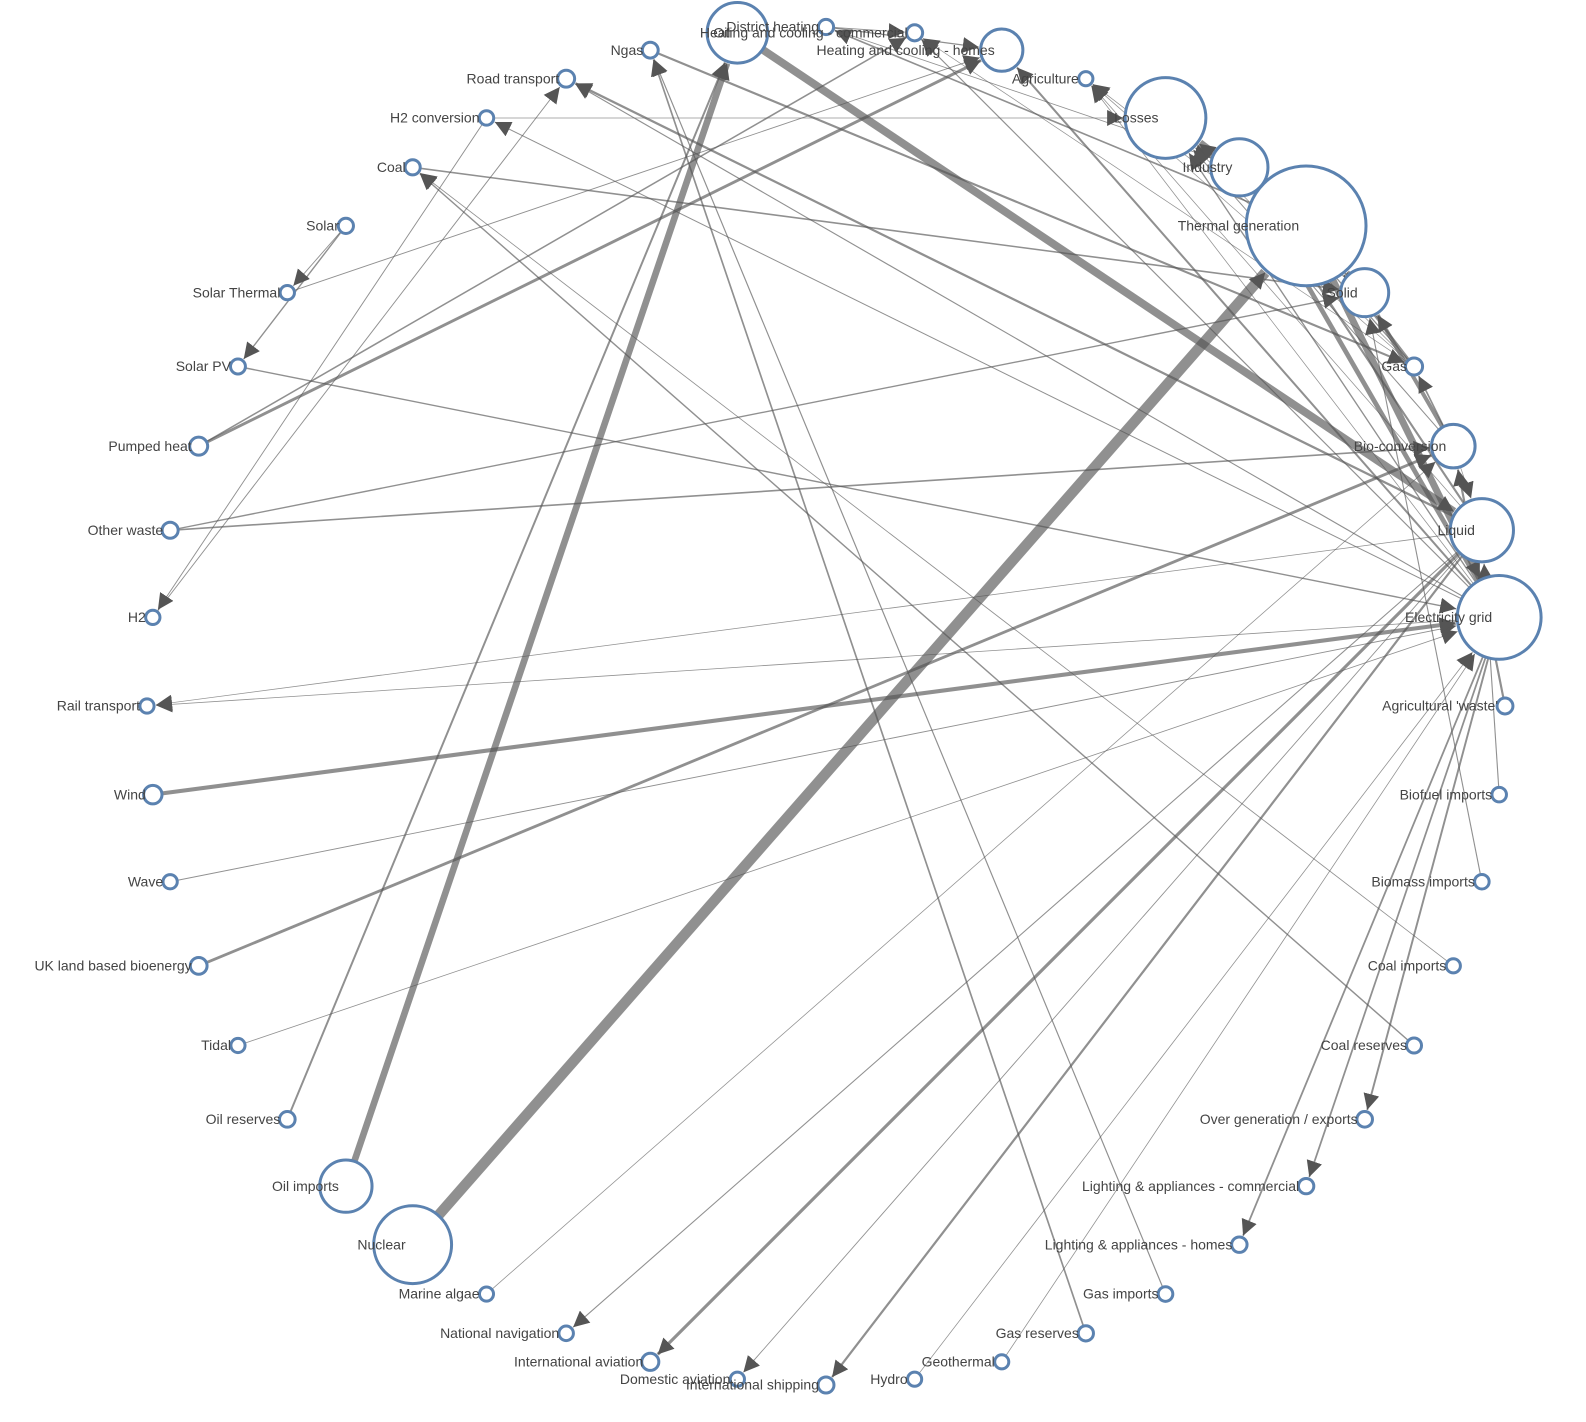  What do you see at coordinates (1394, 366) in the screenshot?
I see `node-label: Gas` at bounding box center [1394, 366].